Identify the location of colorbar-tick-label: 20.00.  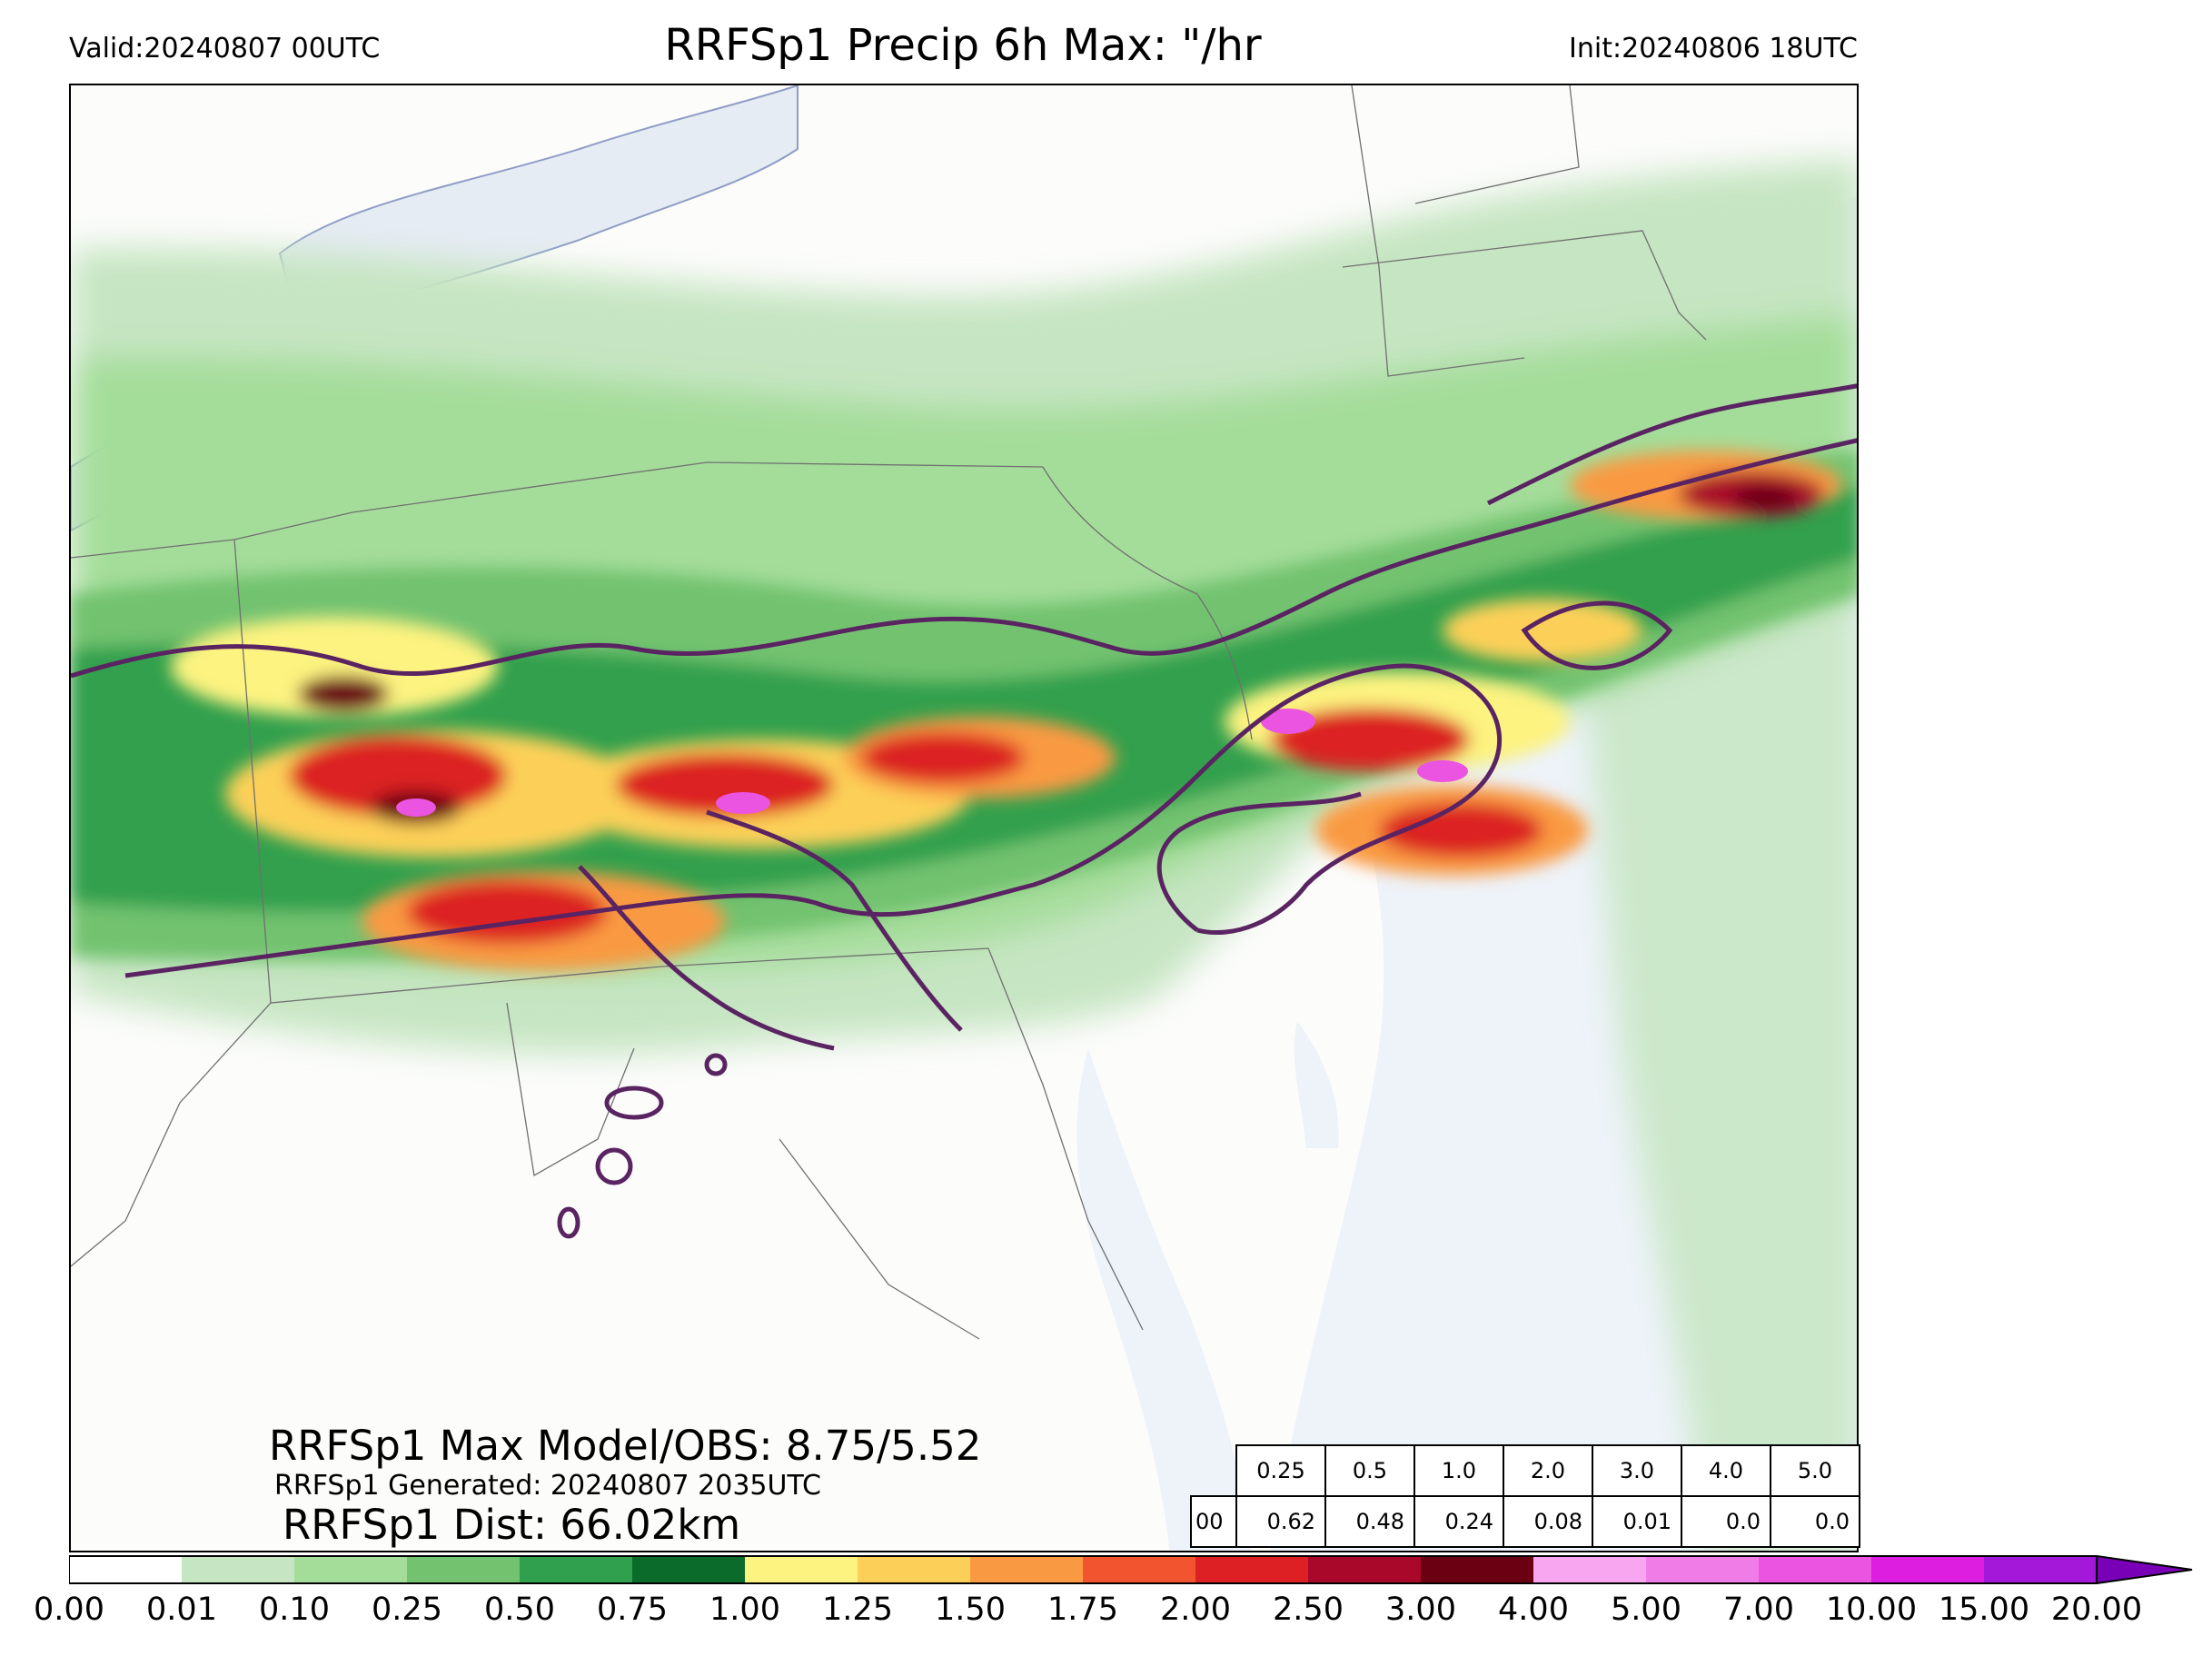
(2096, 1610).